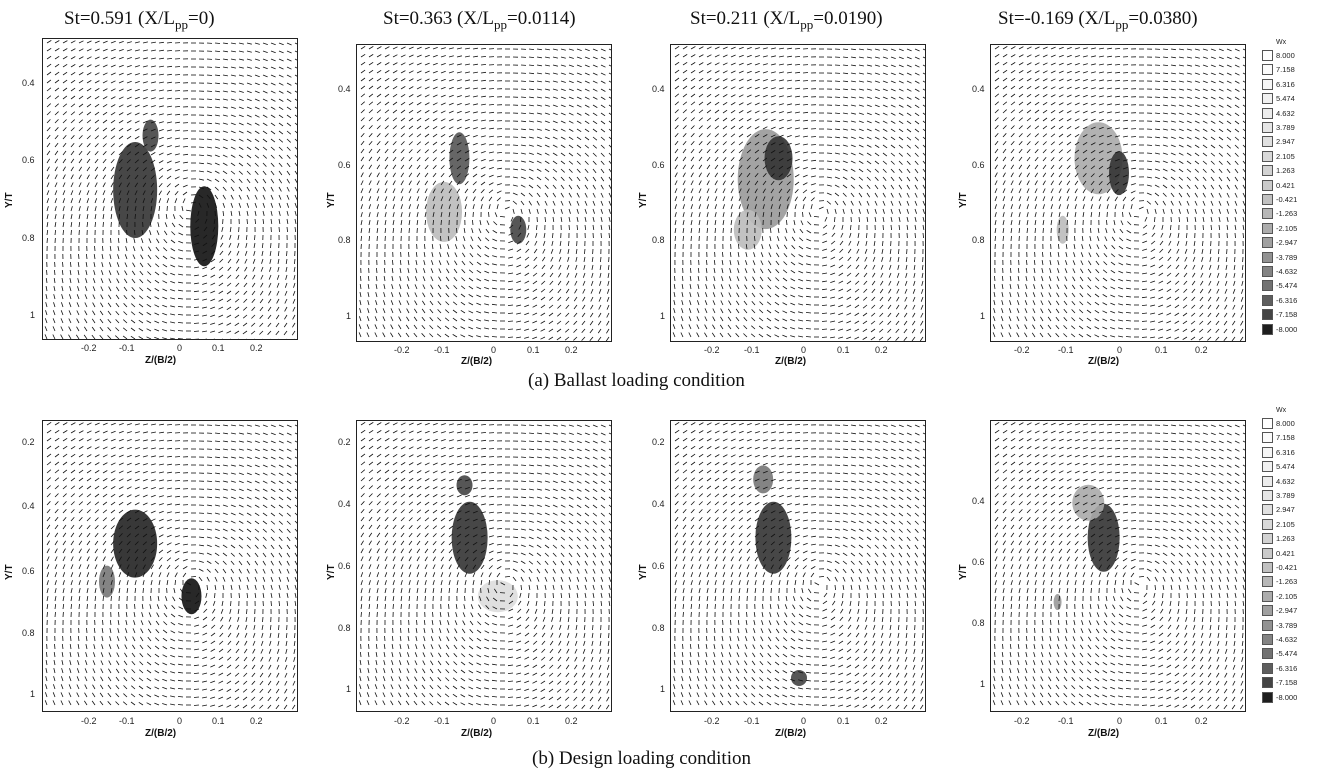 The width and height of the screenshot is (1327, 778). I want to click on caption-ballast: (a) Ballast loading condition, so click(636, 380).